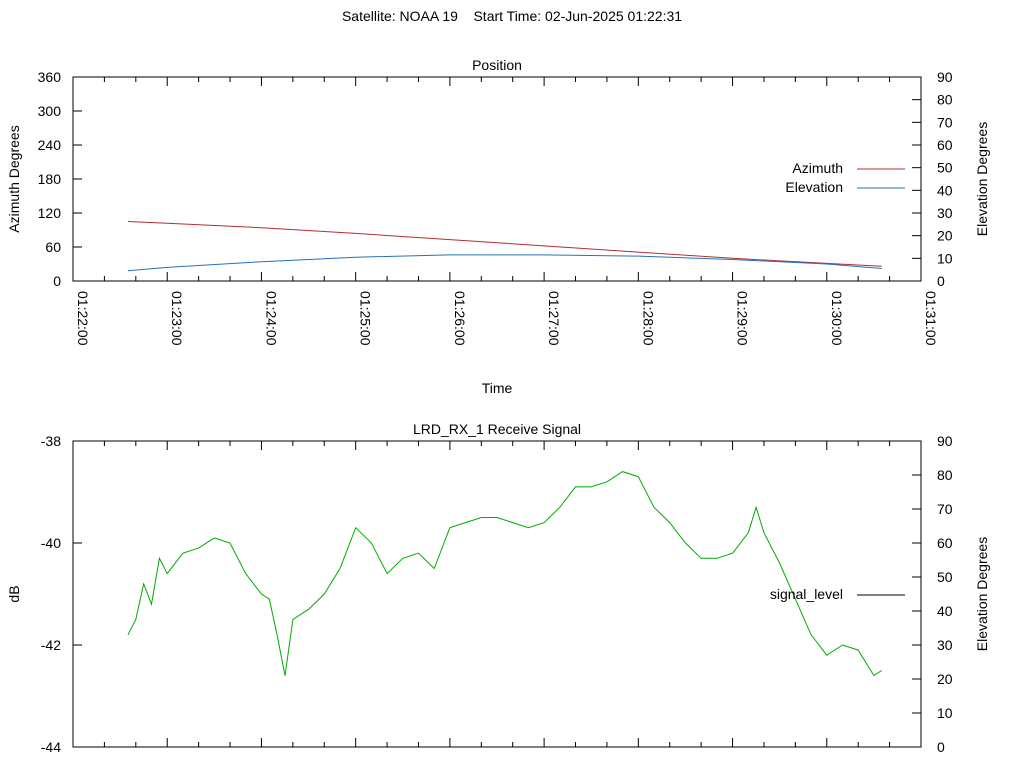 The height and width of the screenshot is (768, 1024). What do you see at coordinates (945, 594) in the screenshot?
I see `signal-elevation-tick-labels: 0 10 20 30 40 50 60 70 80 90` at bounding box center [945, 594].